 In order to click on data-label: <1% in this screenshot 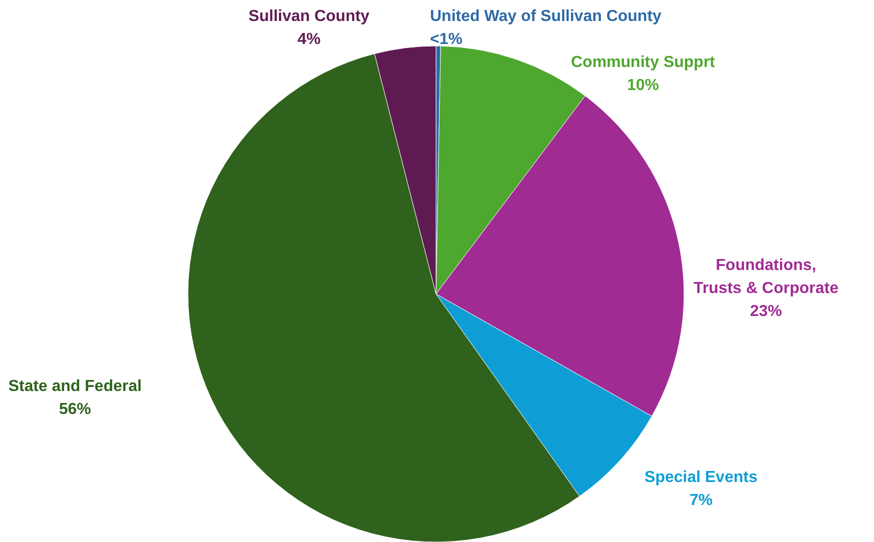, I will do `click(446, 39)`.